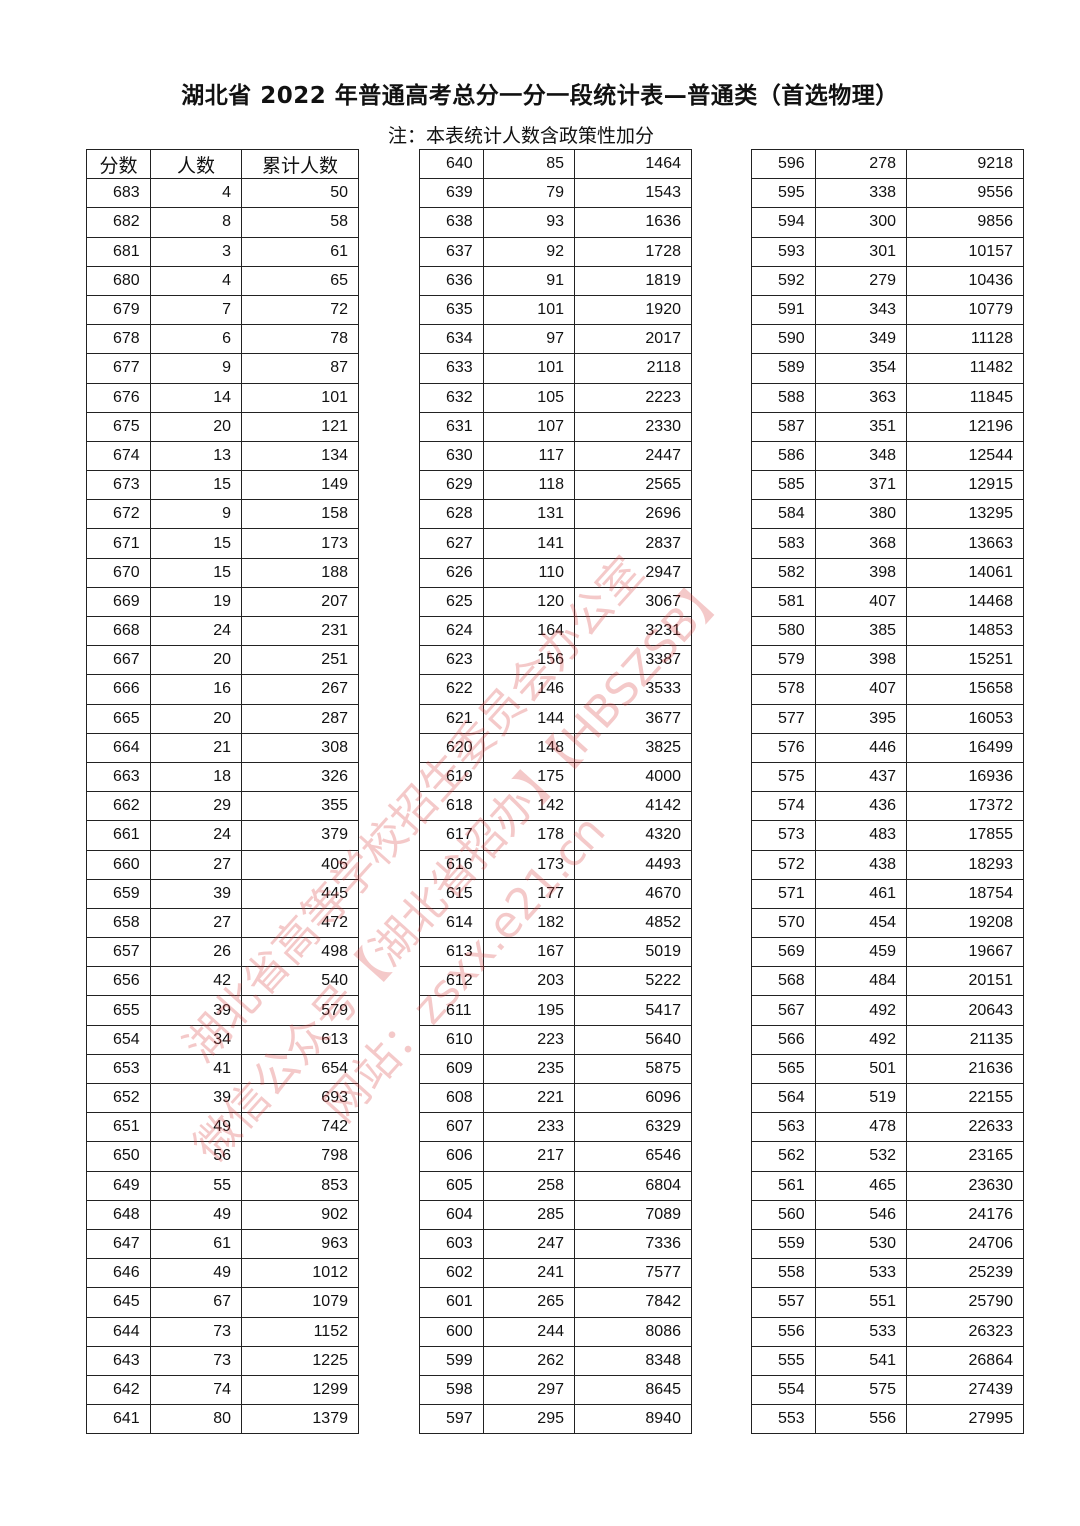 Image resolution: width=1080 pixels, height=1526 pixels. I want to click on cumulative-cell: 21135, so click(965, 1039).